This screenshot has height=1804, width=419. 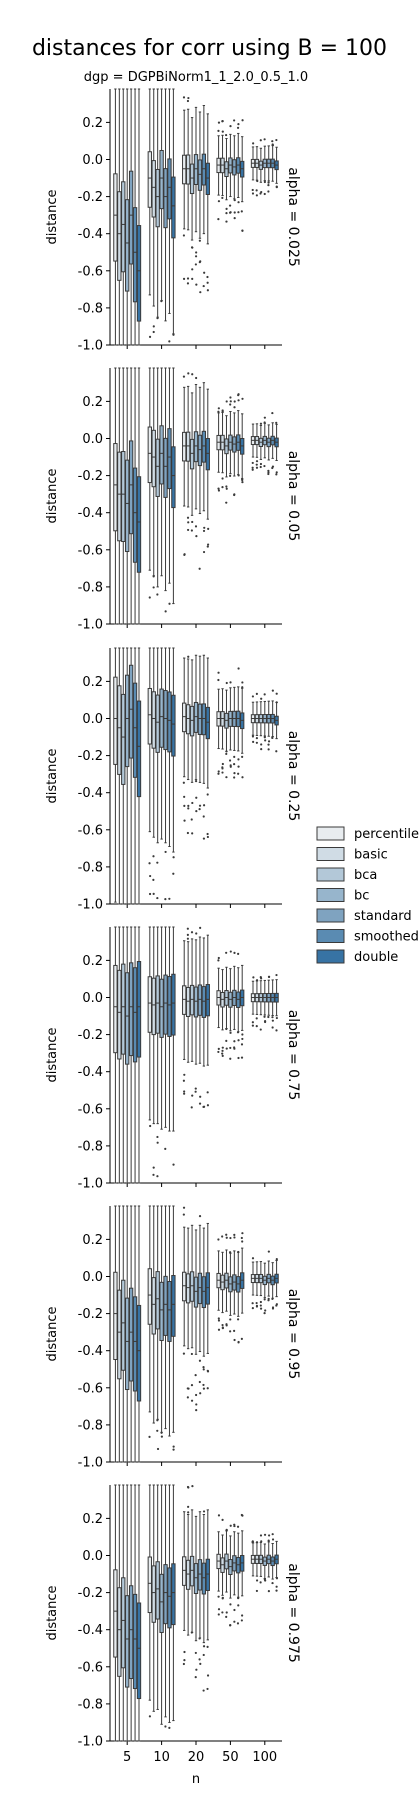 I want to click on panel-label: alpha = 0.25, so click(x=293, y=776).